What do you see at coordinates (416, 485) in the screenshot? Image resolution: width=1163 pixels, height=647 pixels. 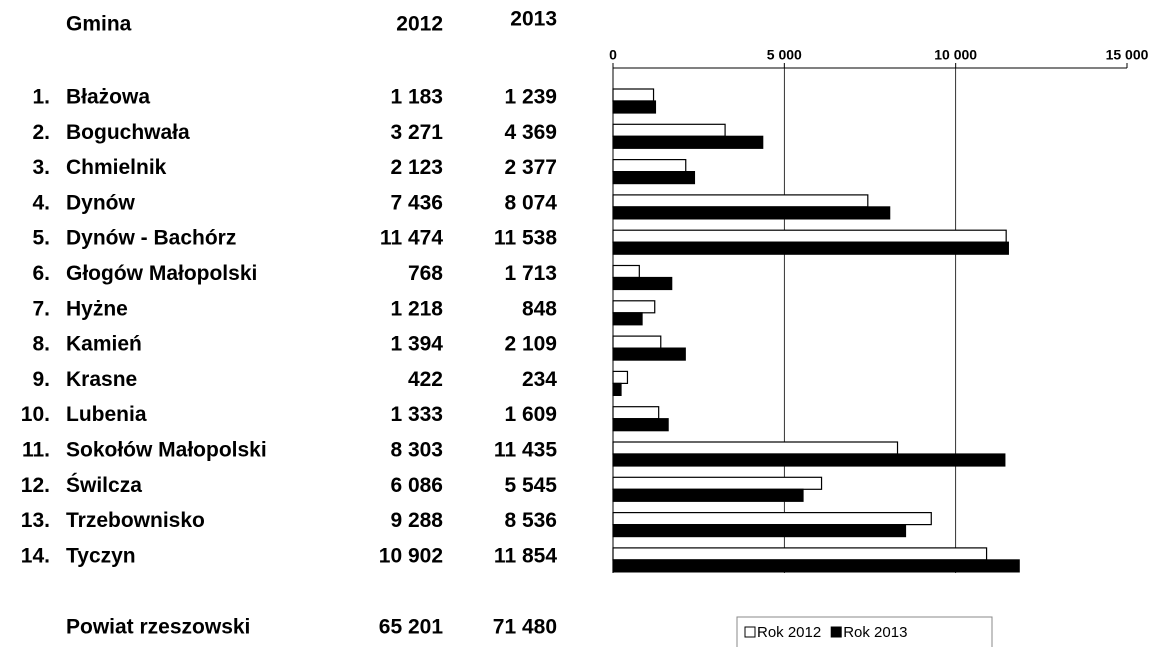 I see `value-label: 6 086` at bounding box center [416, 485].